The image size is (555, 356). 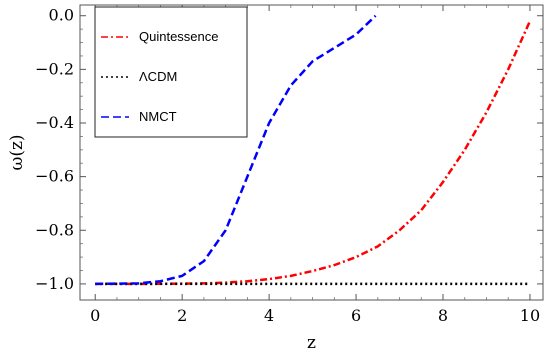 I want to click on y-tick-label: −0.4, so click(x=54, y=122).